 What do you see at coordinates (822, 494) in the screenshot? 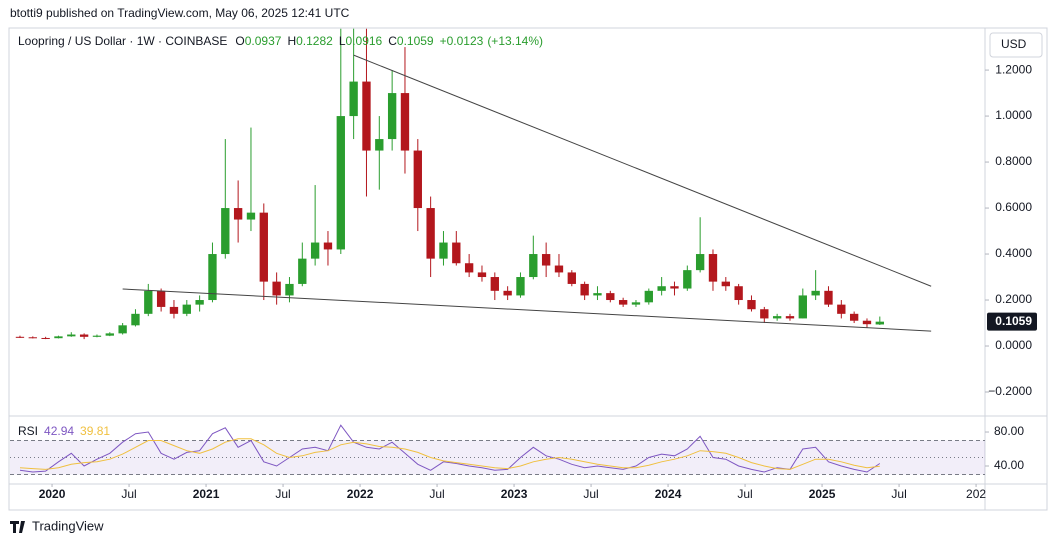
I see `x-tick-label: 2025` at bounding box center [822, 494].